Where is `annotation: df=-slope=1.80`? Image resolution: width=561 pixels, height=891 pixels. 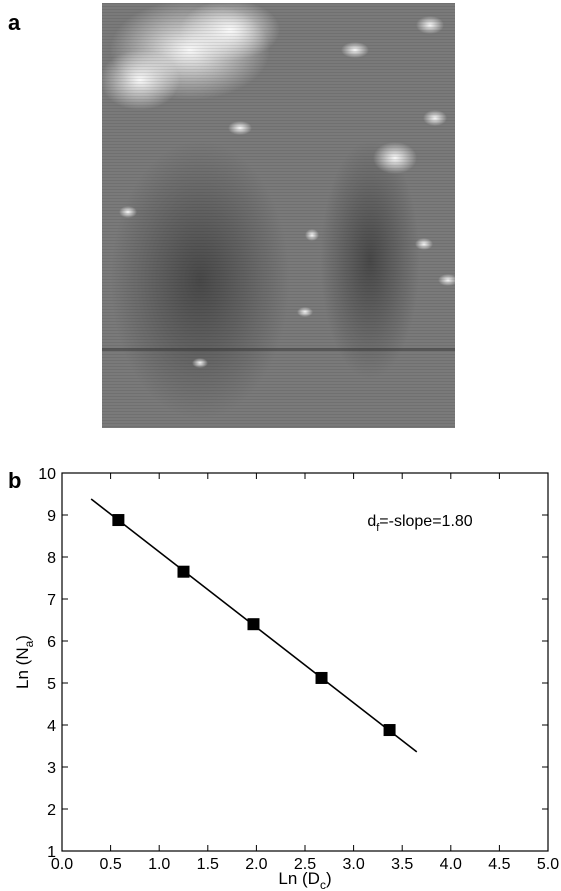
annotation: df=-slope=1.80 is located at coordinates (419, 523).